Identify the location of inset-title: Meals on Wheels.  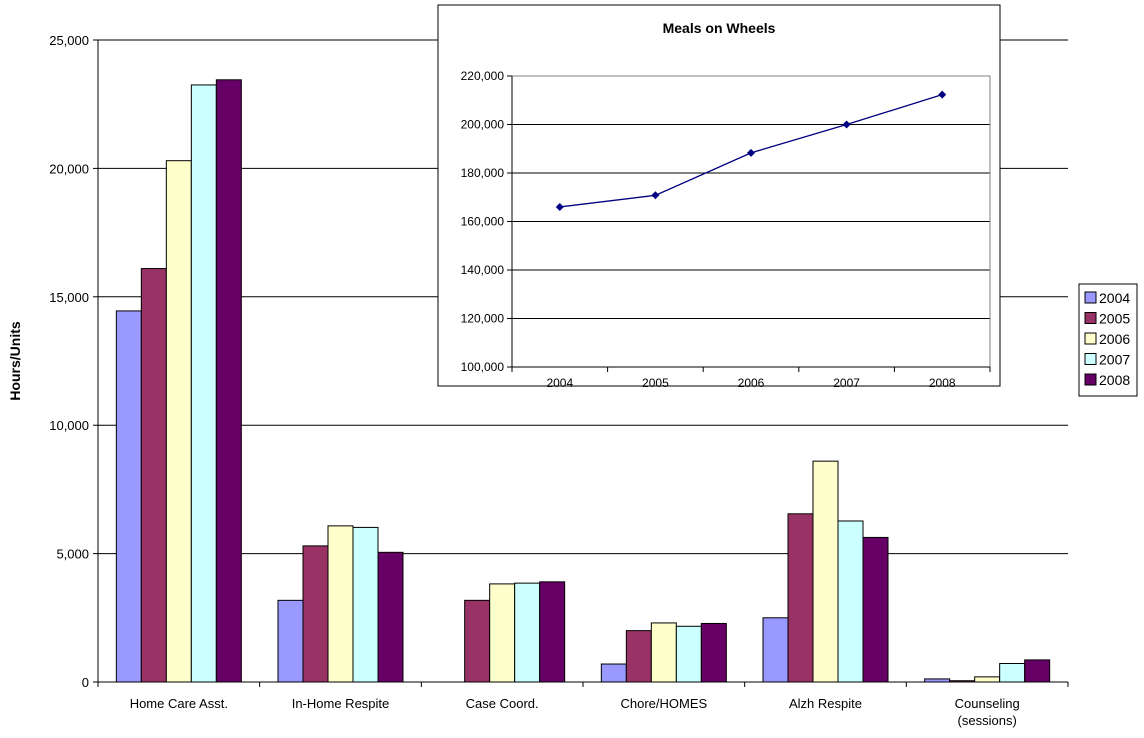
(719, 28).